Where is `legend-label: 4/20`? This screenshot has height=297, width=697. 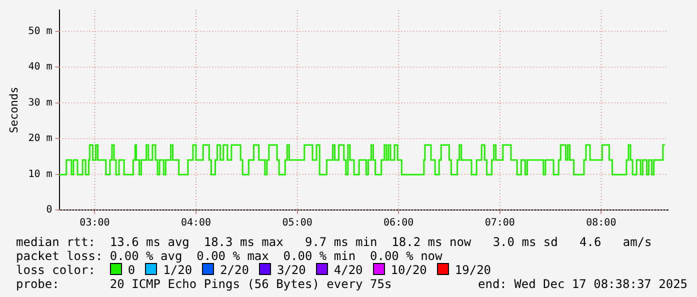 legend-label: 4/20 is located at coordinates (348, 270).